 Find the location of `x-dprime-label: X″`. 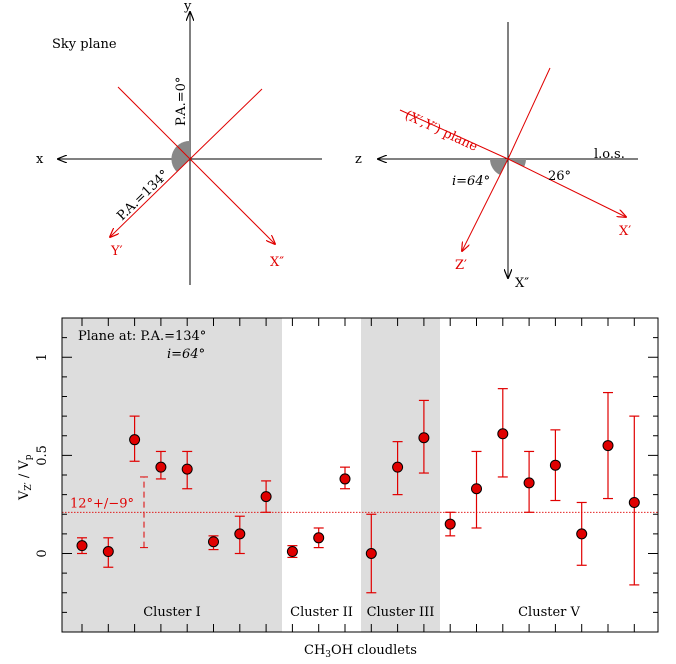

x-dprime-label: X″ is located at coordinates (277, 262).